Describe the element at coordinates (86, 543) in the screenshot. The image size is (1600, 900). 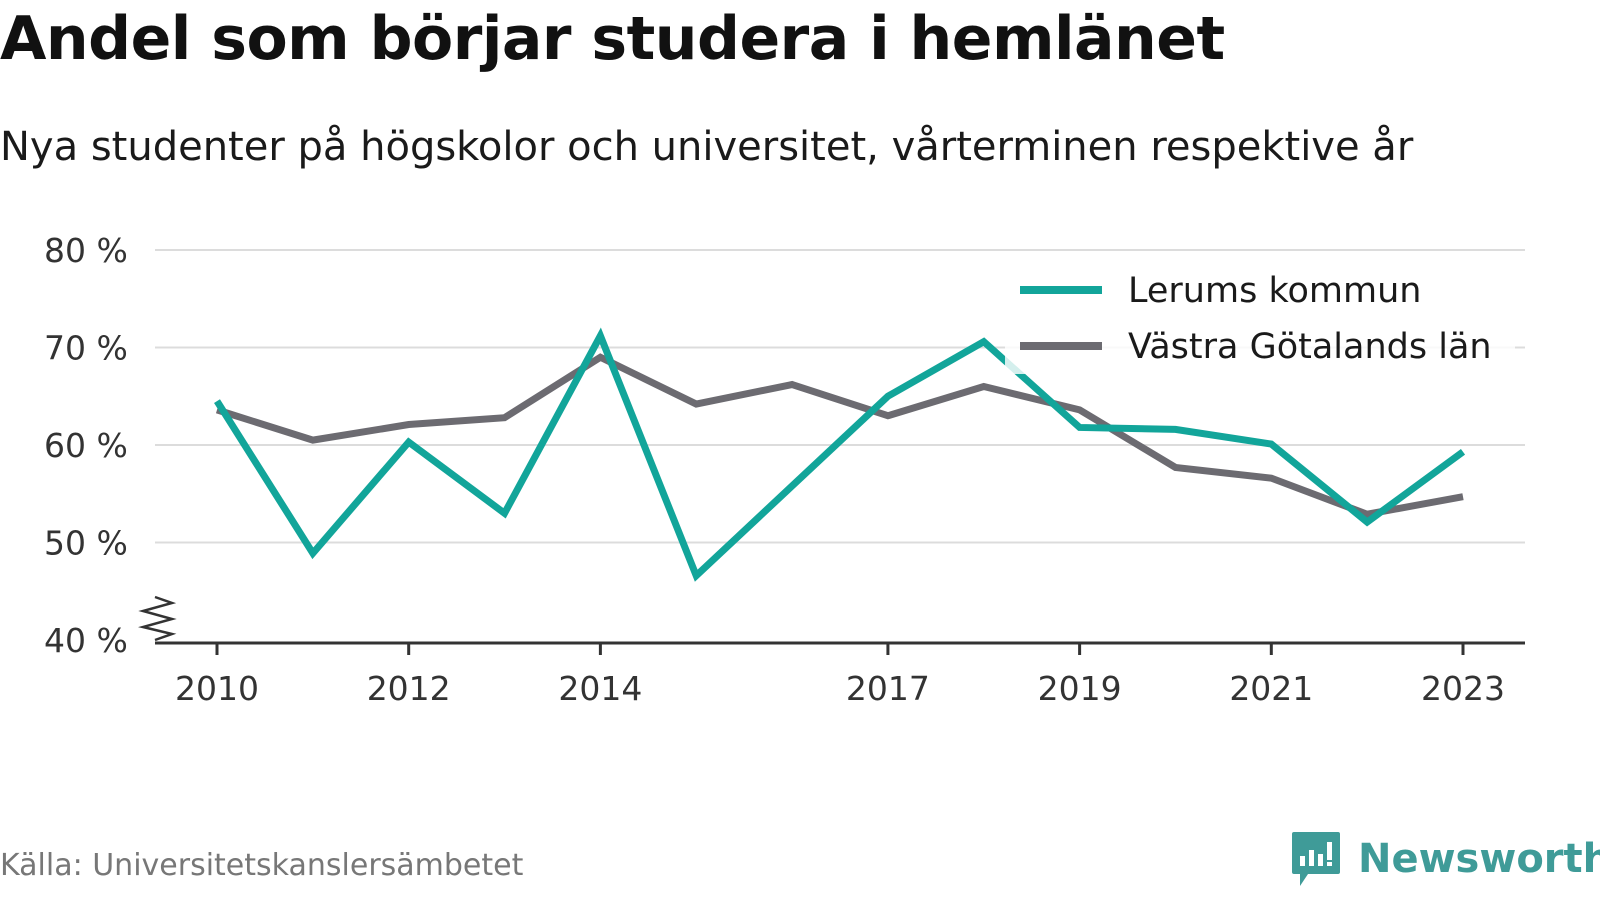
I see `y-tick-label: 50 %` at that location.